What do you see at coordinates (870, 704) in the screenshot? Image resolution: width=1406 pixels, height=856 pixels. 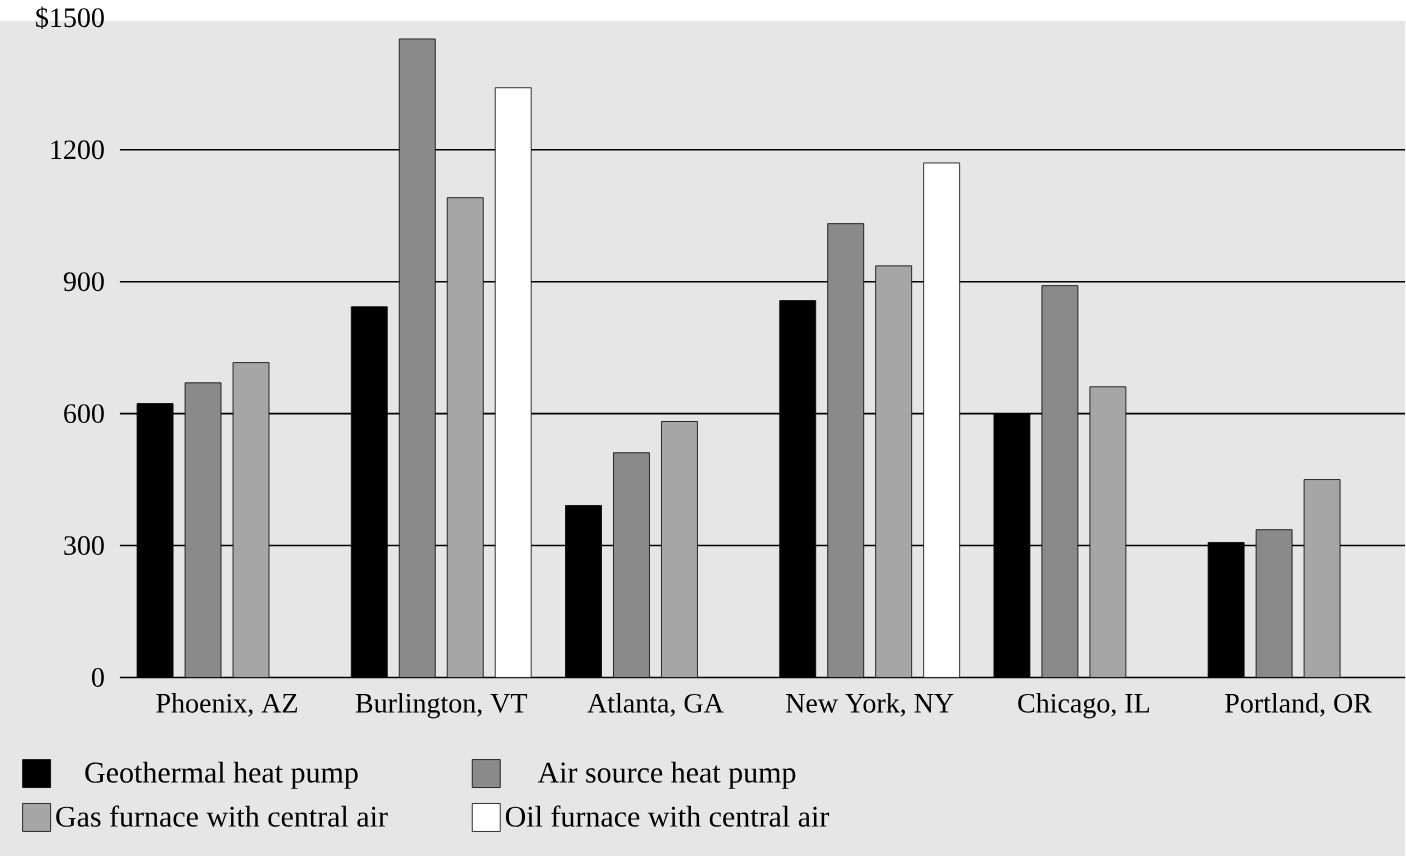 I see `x-tick-label: New York, NY` at bounding box center [870, 704].